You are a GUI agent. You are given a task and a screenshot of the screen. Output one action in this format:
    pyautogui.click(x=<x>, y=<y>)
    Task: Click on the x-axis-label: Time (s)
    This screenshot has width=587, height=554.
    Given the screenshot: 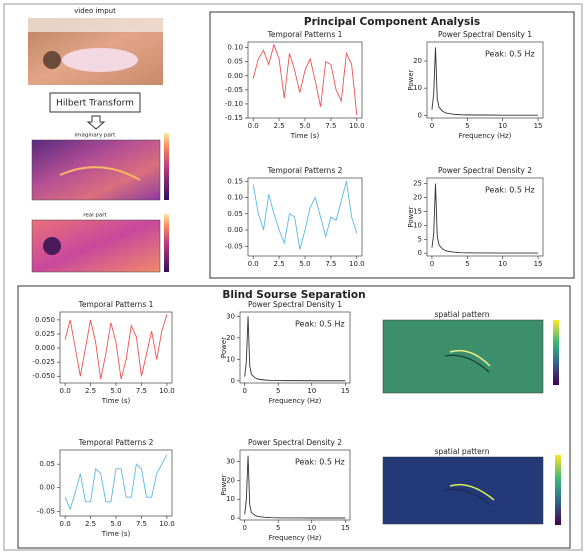 What is the action you would take?
    pyautogui.click(x=116, y=401)
    